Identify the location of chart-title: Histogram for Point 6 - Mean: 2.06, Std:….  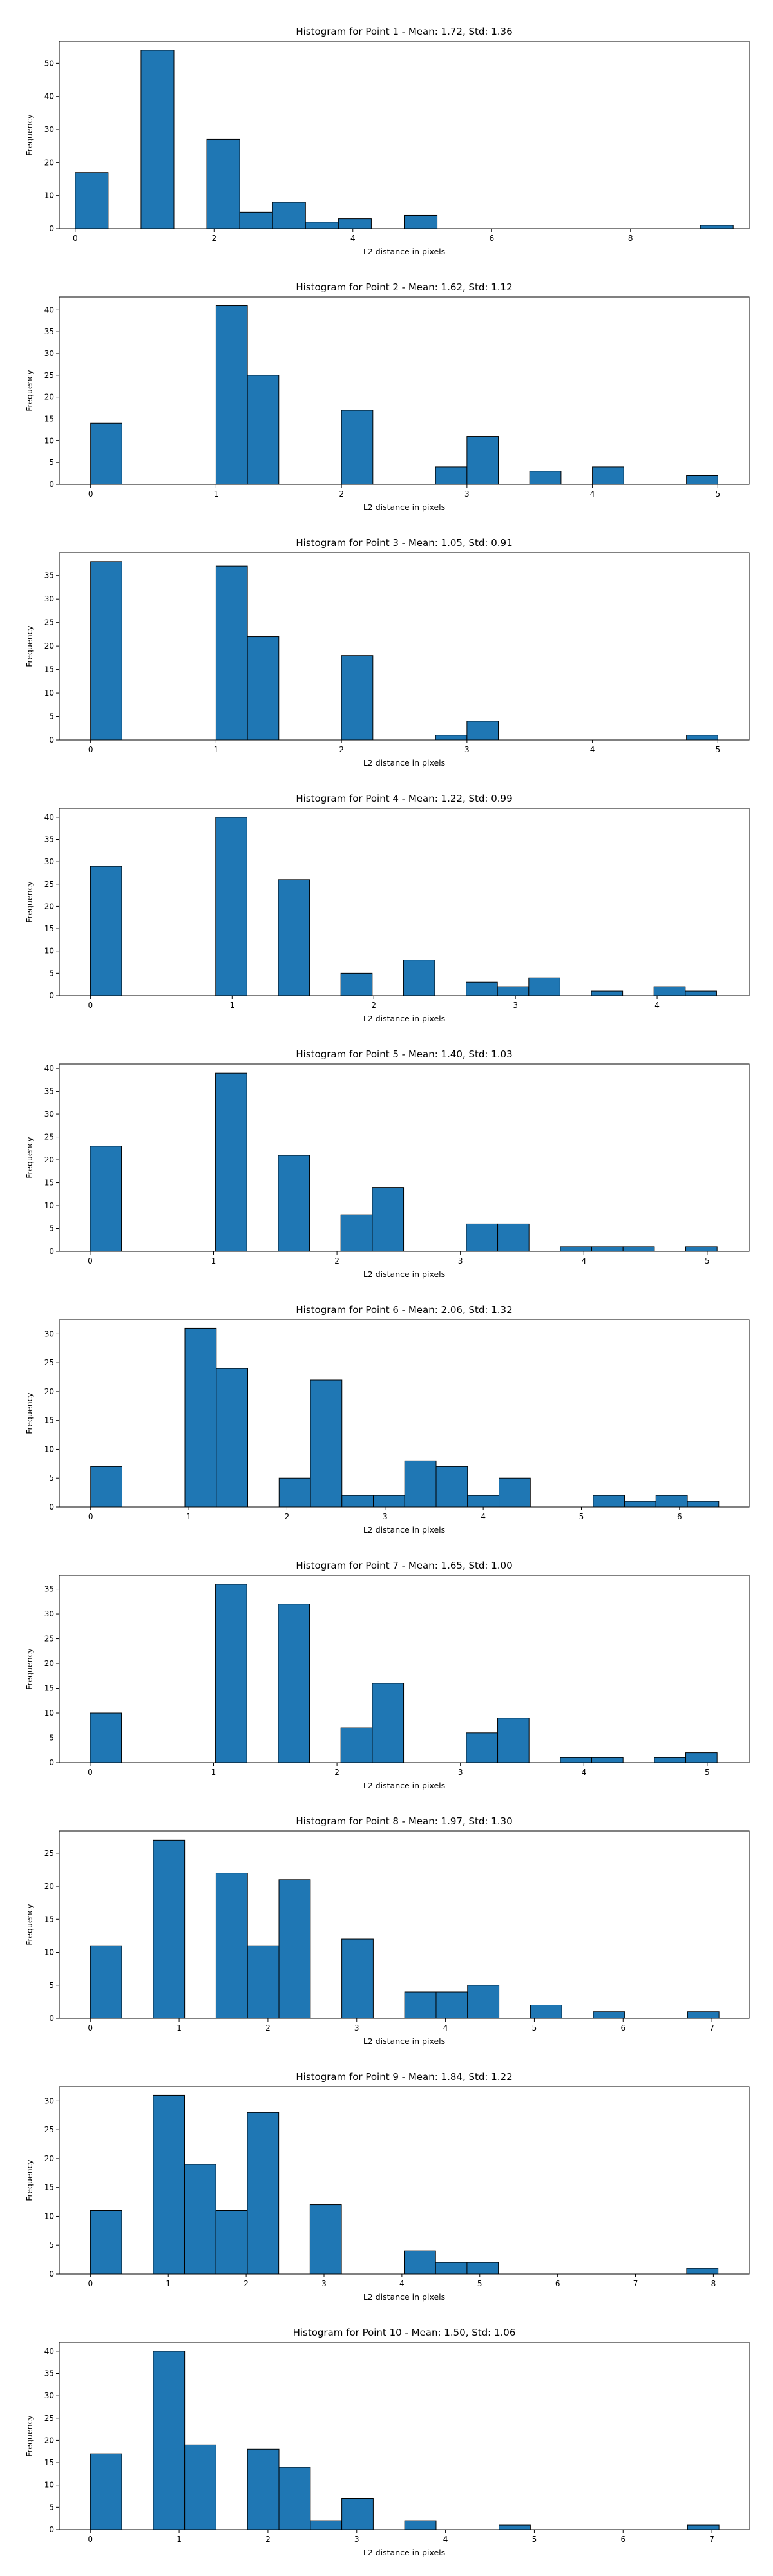
(404, 1310).